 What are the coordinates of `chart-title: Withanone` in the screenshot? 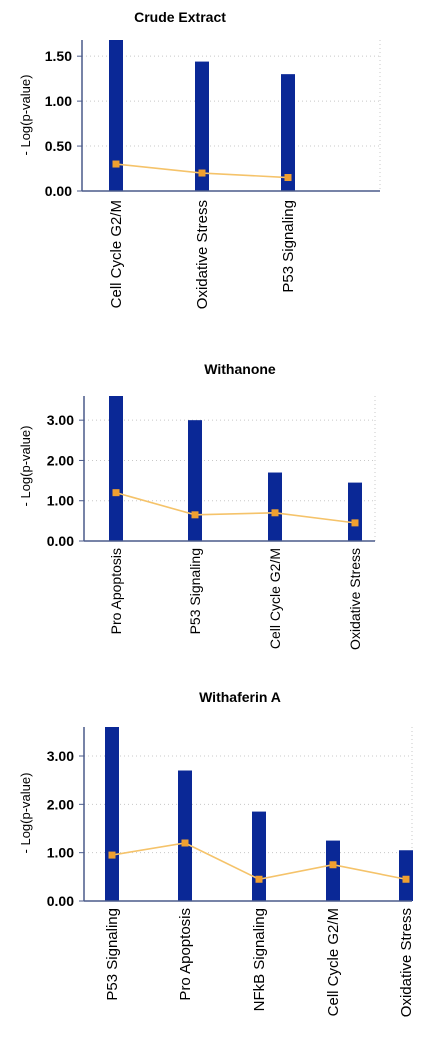 It's located at (240, 369).